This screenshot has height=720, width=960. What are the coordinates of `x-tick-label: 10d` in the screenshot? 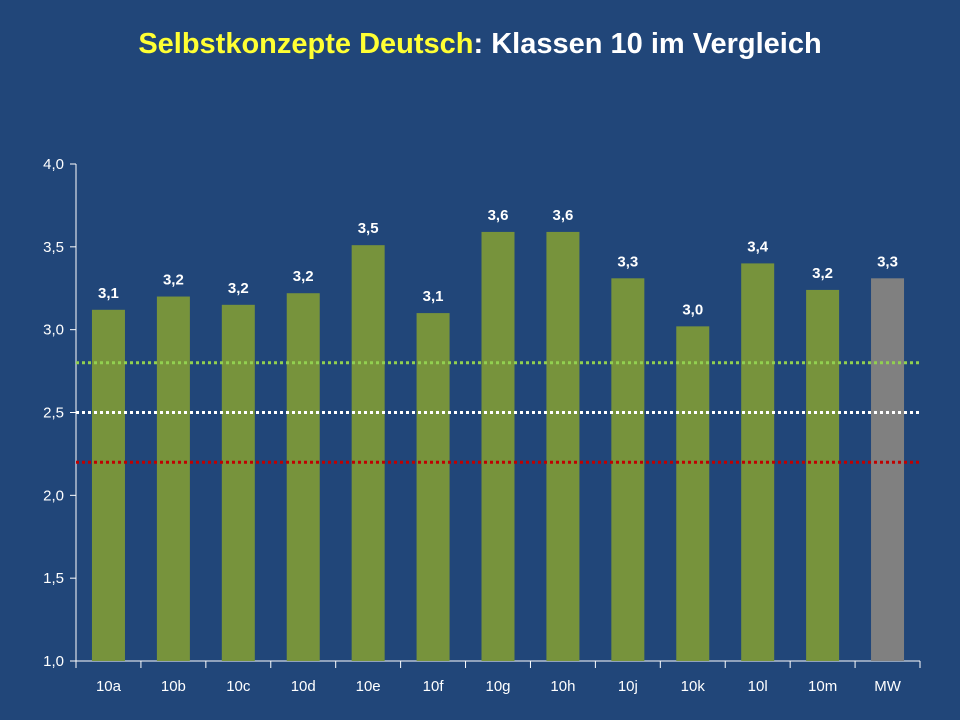 It's located at (303, 686).